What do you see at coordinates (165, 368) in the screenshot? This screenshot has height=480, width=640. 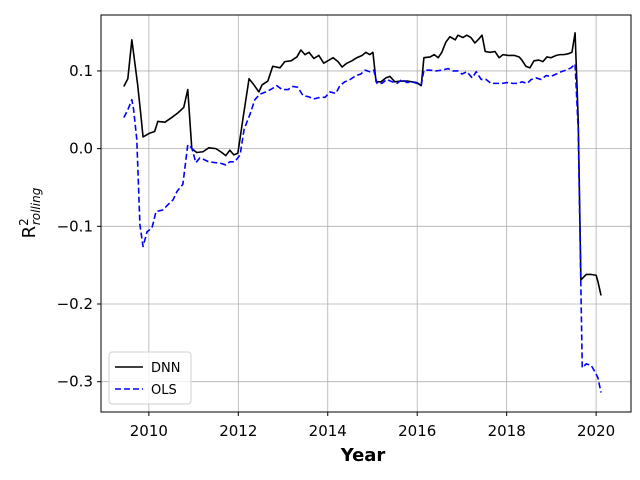 I see `legend-label: DNN` at bounding box center [165, 368].